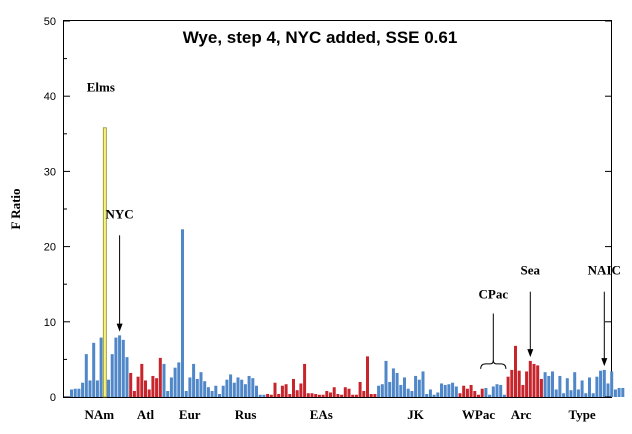 This screenshot has height=434, width=632. I want to click on annotation-sea-arrow-head, so click(530, 353).